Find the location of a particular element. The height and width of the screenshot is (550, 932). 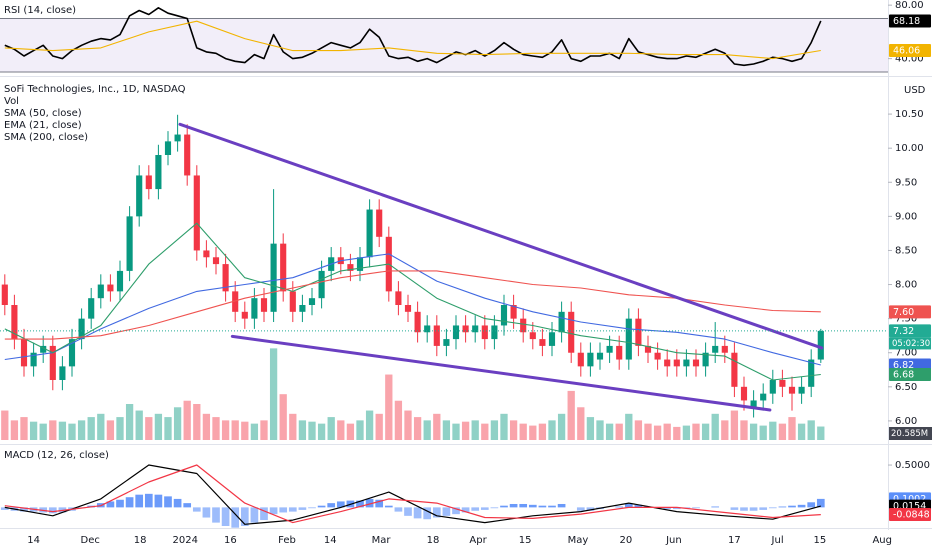

indicator-line is located at coordinates (412, 494).